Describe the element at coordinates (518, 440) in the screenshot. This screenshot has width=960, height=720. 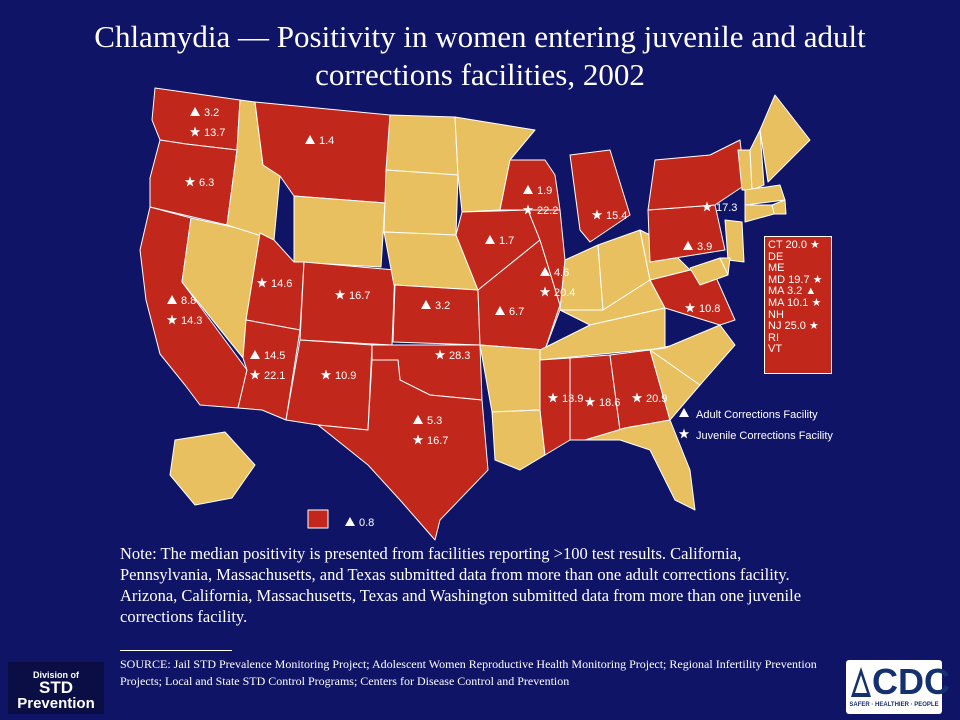
I see `state-la` at that location.